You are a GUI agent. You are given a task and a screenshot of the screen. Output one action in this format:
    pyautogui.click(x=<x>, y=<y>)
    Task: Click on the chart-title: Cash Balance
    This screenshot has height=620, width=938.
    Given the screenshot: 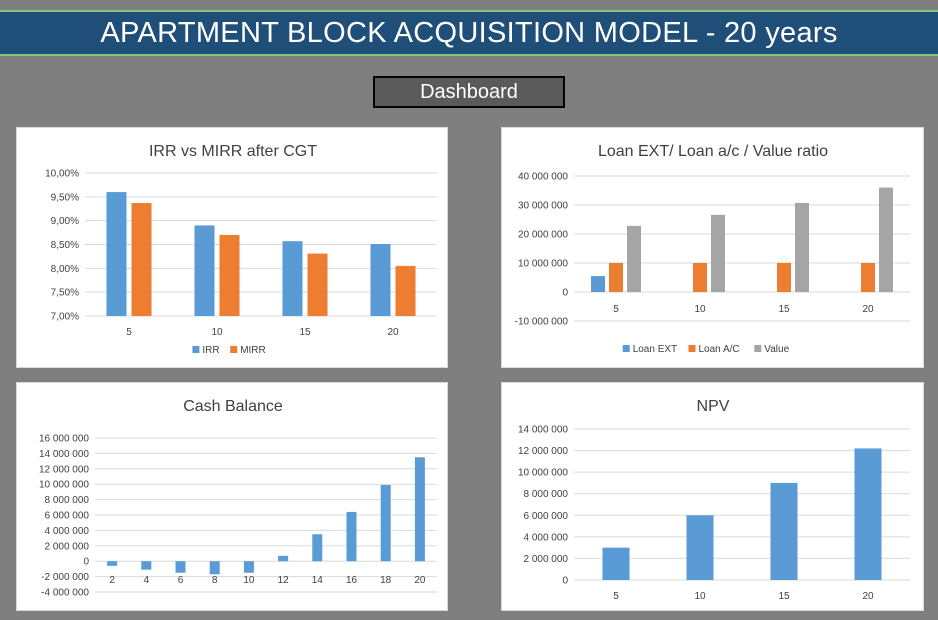 What is the action you would take?
    pyautogui.click(x=233, y=406)
    